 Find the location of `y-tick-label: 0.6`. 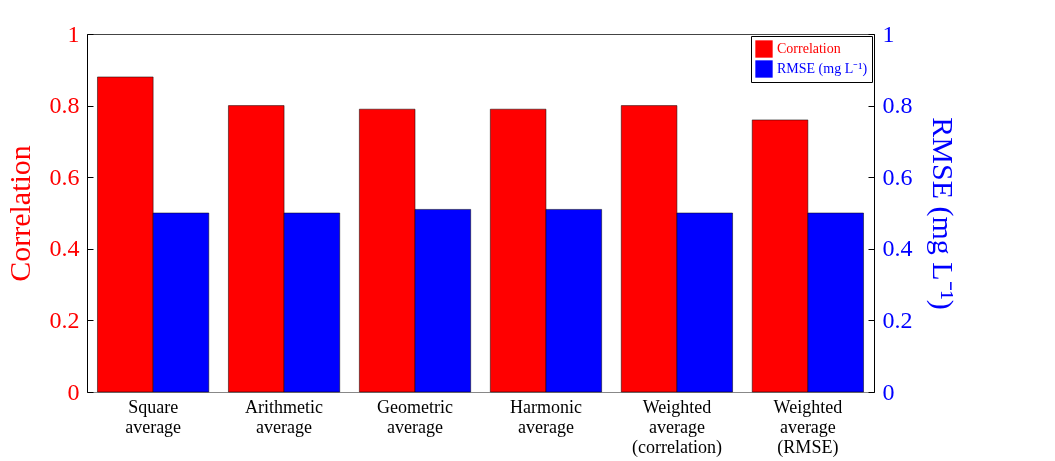

y-tick-label: 0.6 is located at coordinates (64, 176).